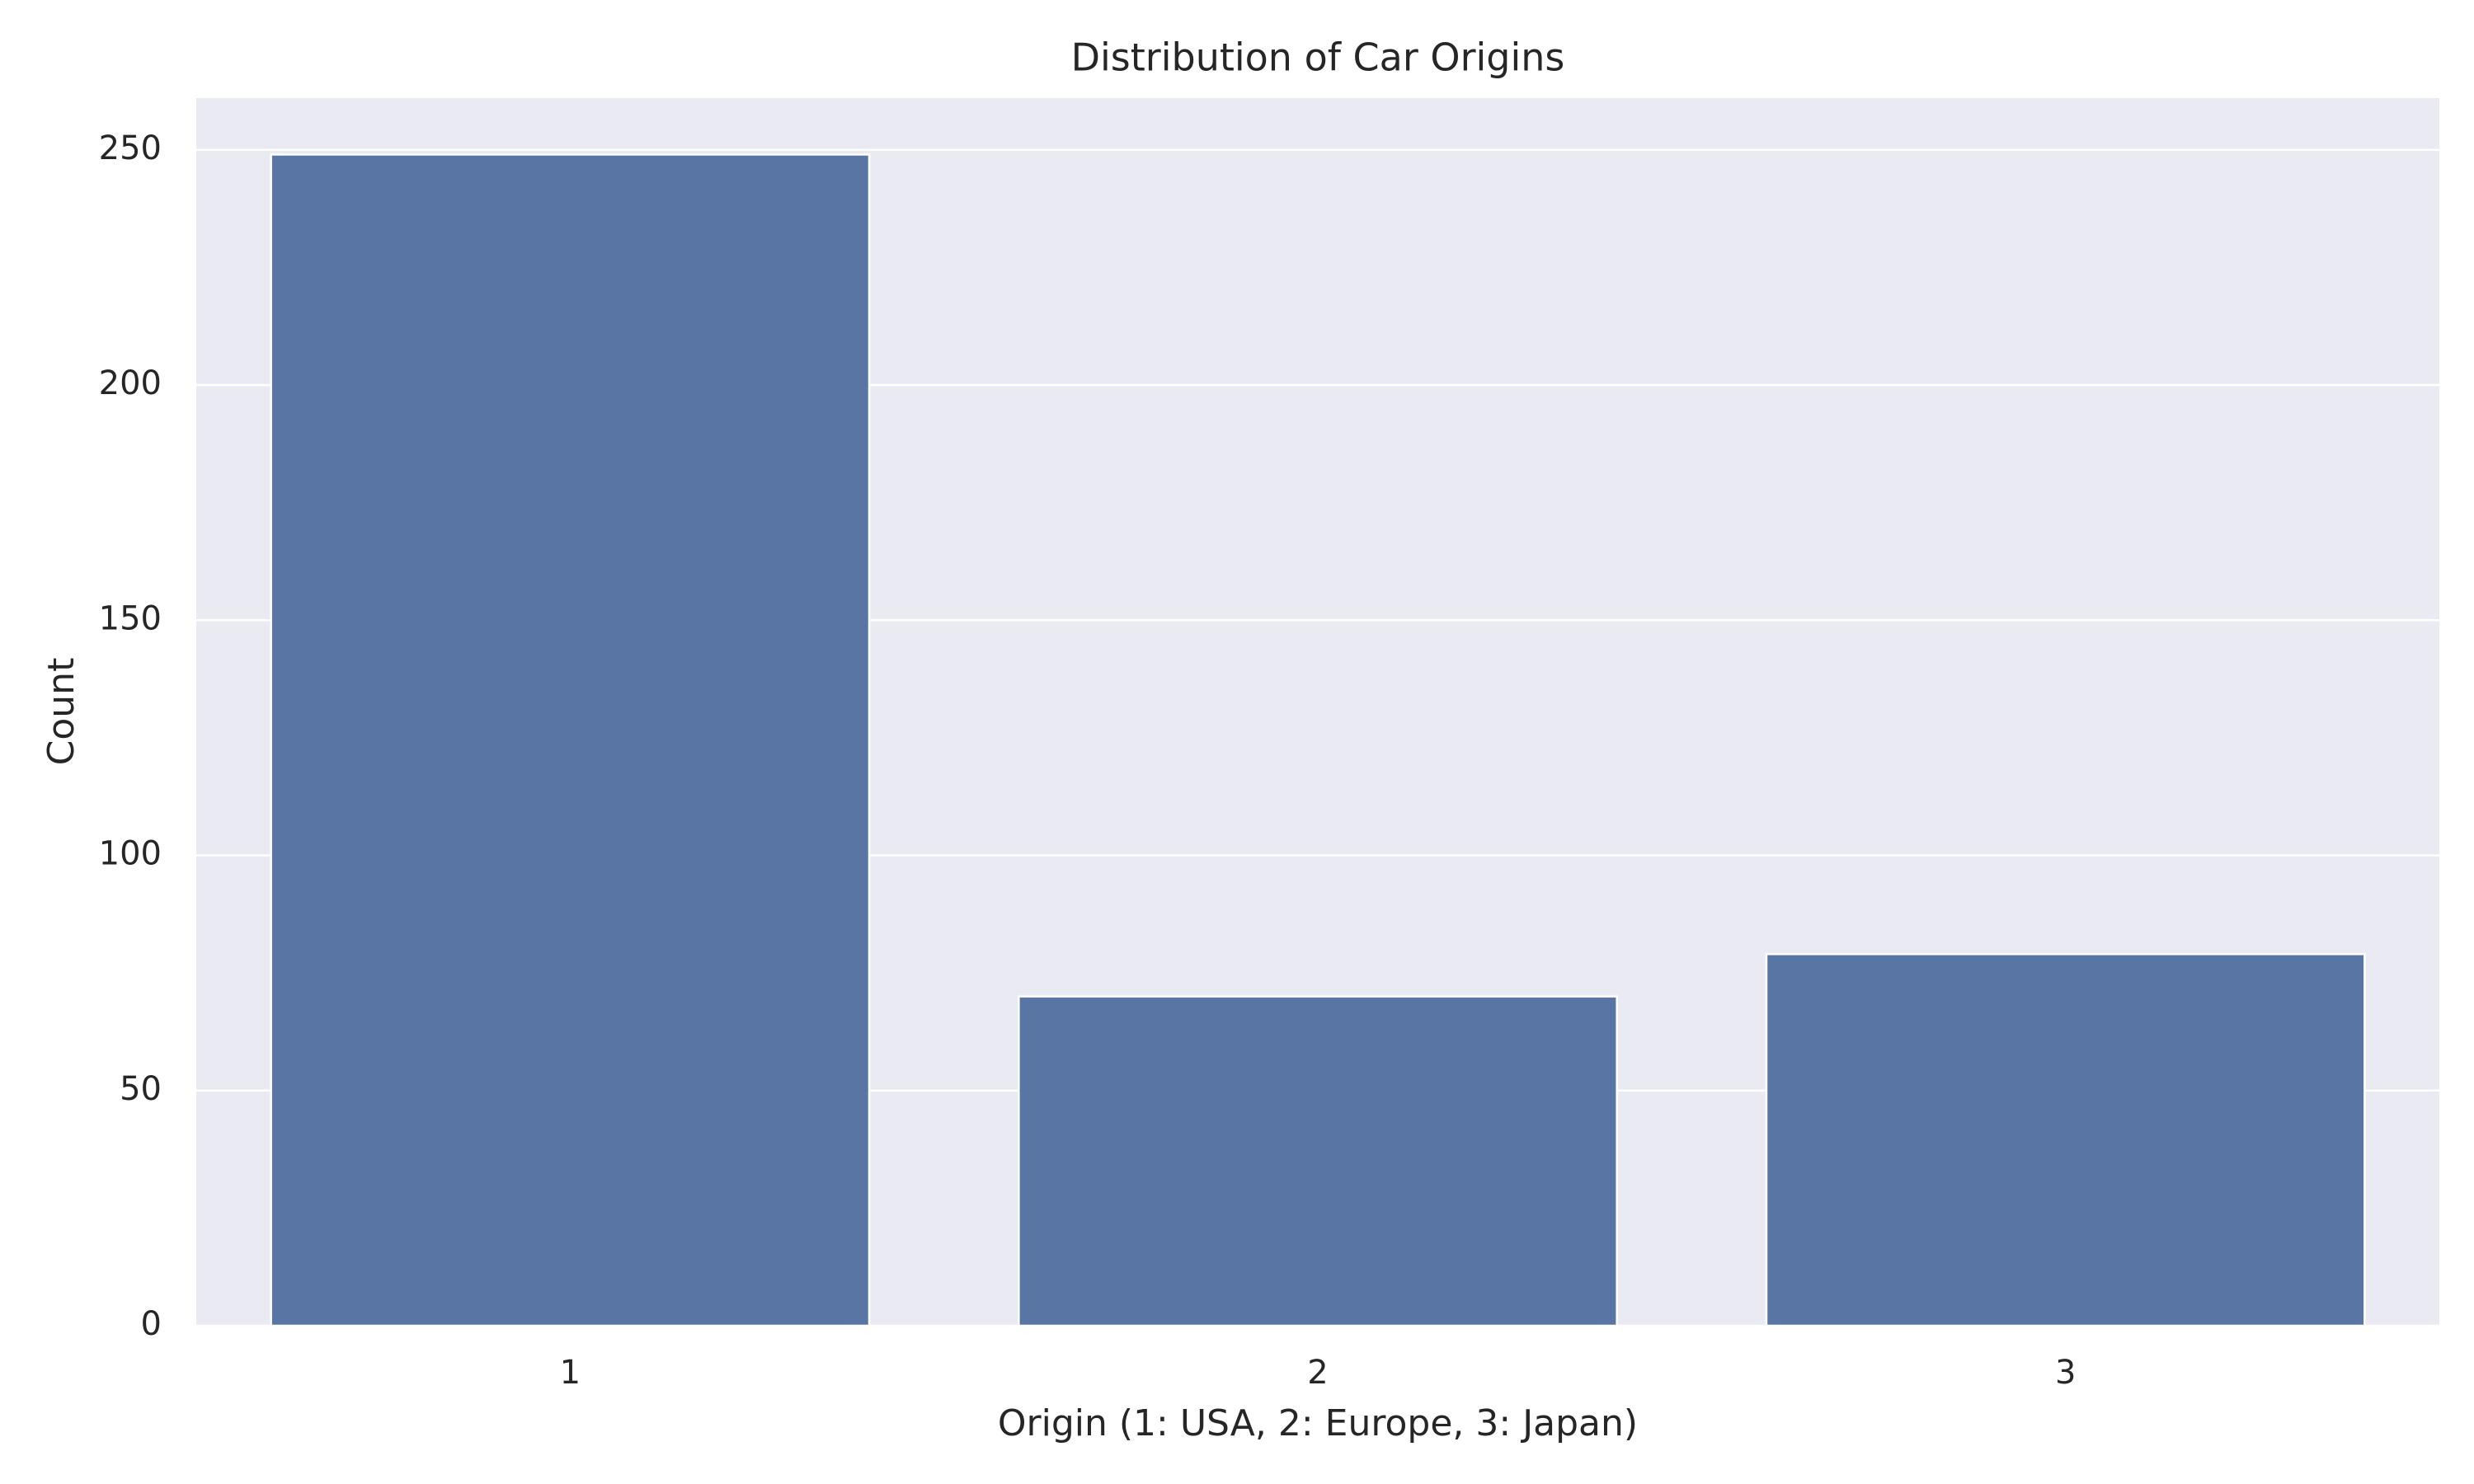  Describe the element at coordinates (61, 712) in the screenshot. I see `y-axis-label: Count` at that location.